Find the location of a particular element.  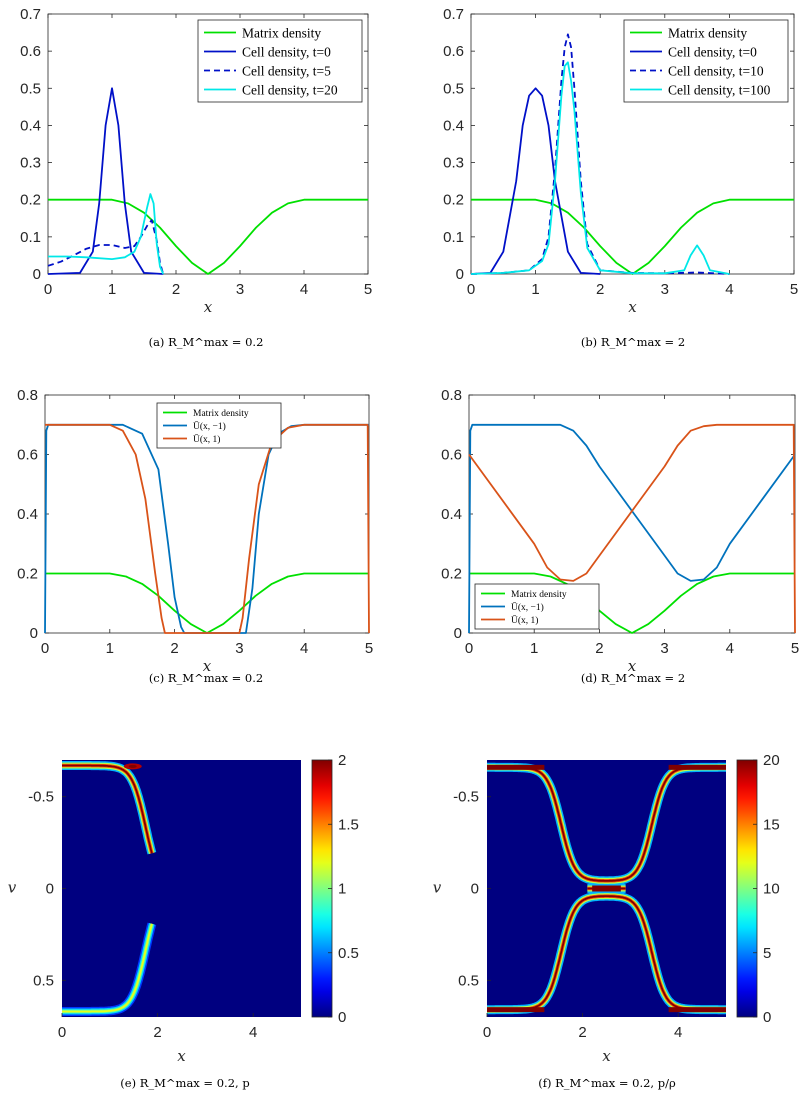

legend-entry: Cell density, t=5 is located at coordinates (286, 71).